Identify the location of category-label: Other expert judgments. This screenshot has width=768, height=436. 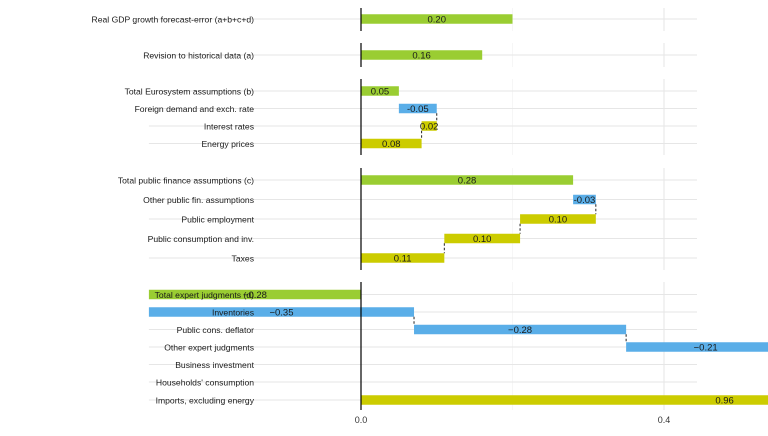
(209, 347).